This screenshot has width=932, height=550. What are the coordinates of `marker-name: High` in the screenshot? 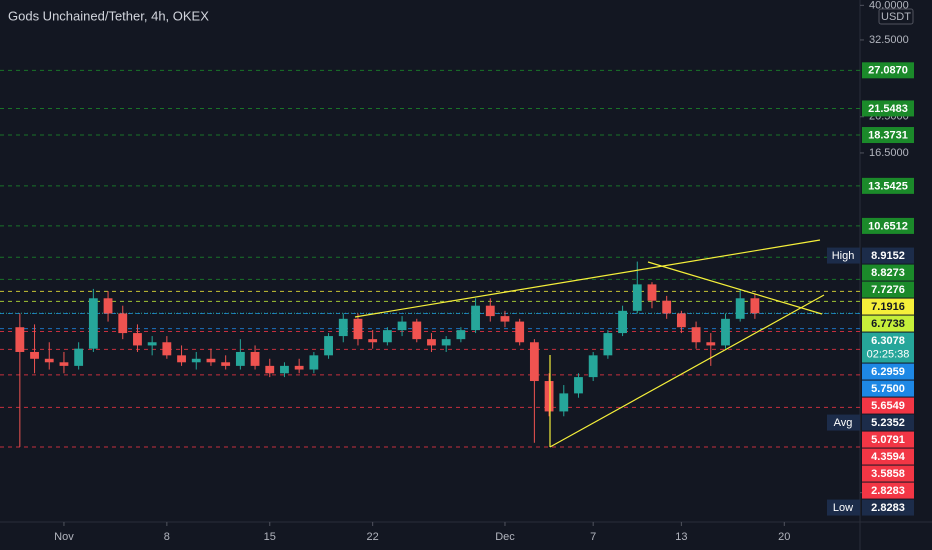 It's located at (843, 256).